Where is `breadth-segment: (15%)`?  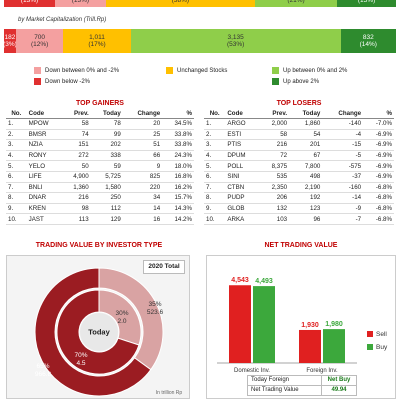
breadth-segment: (15%) is located at coordinates (366, 3).